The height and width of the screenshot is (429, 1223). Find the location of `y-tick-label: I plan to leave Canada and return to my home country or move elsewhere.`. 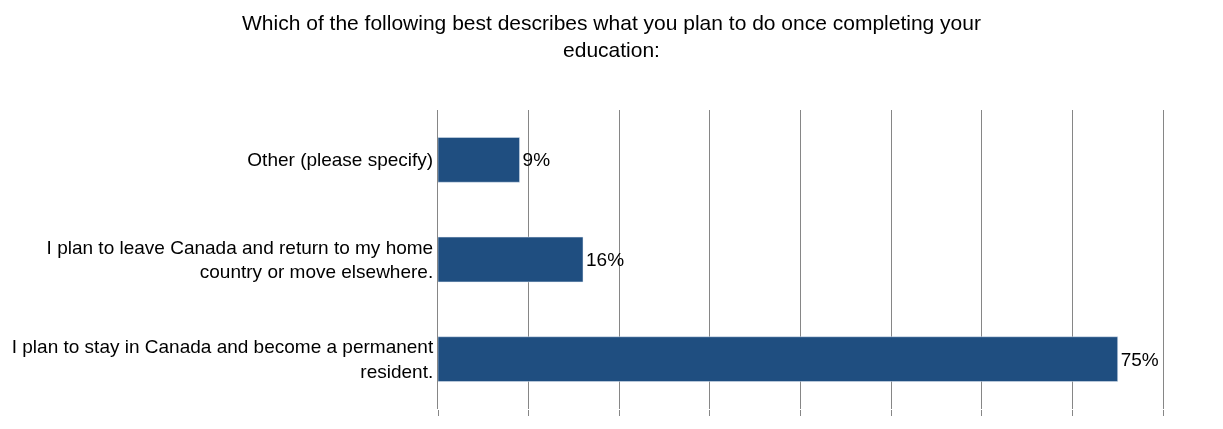

y-tick-label: I plan to leave Canada and return to my home country or move elsewhere. is located at coordinates (240, 259).